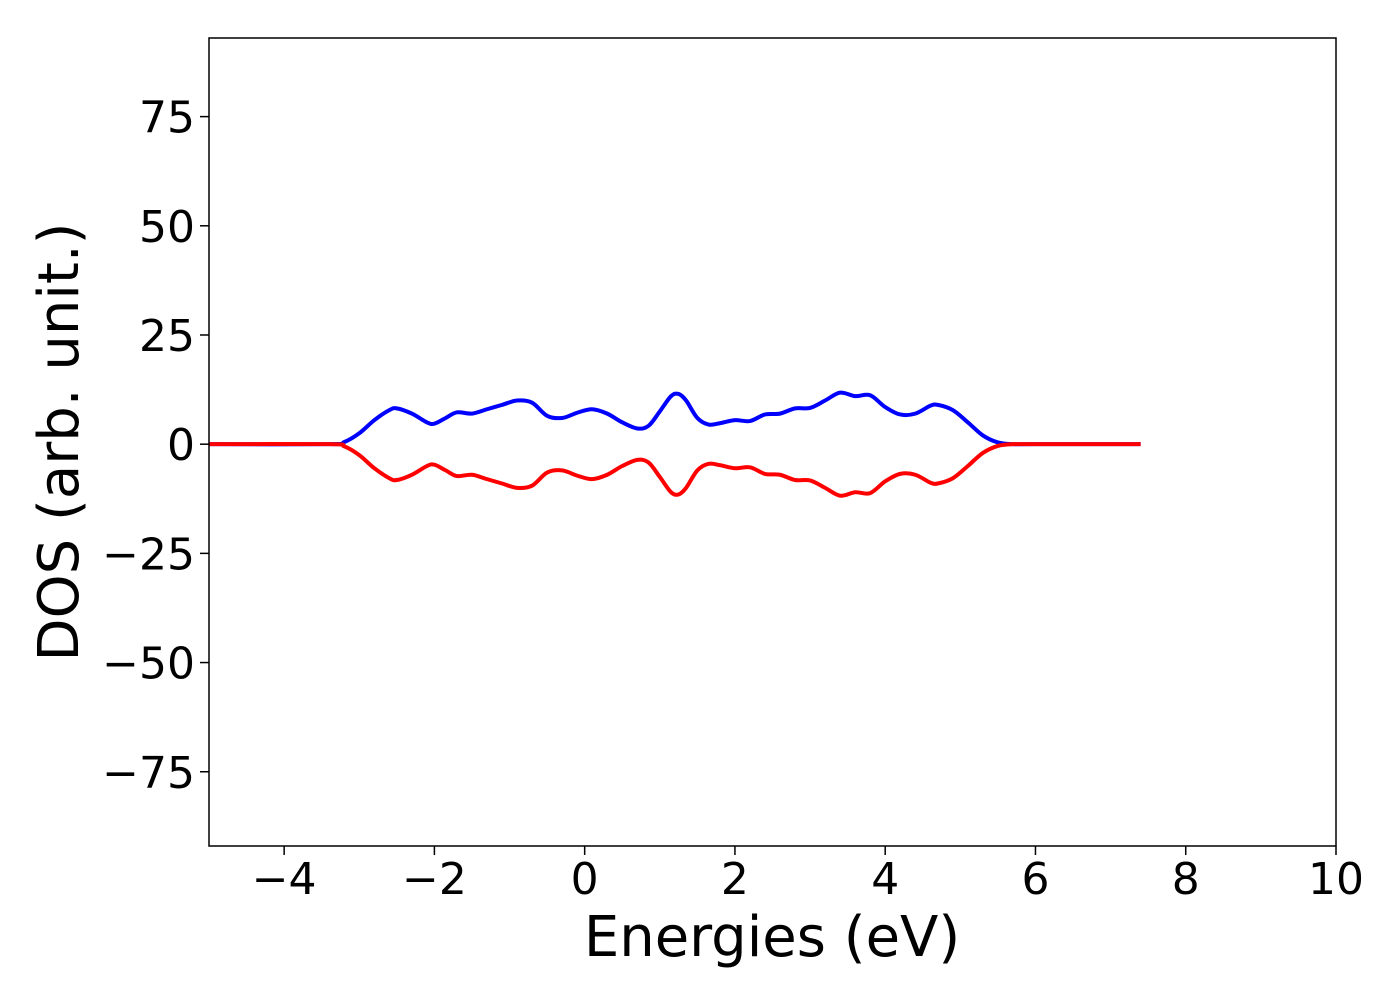  What do you see at coordinates (181, 445) in the screenshot?
I see `y-tick-label: 0` at bounding box center [181, 445].